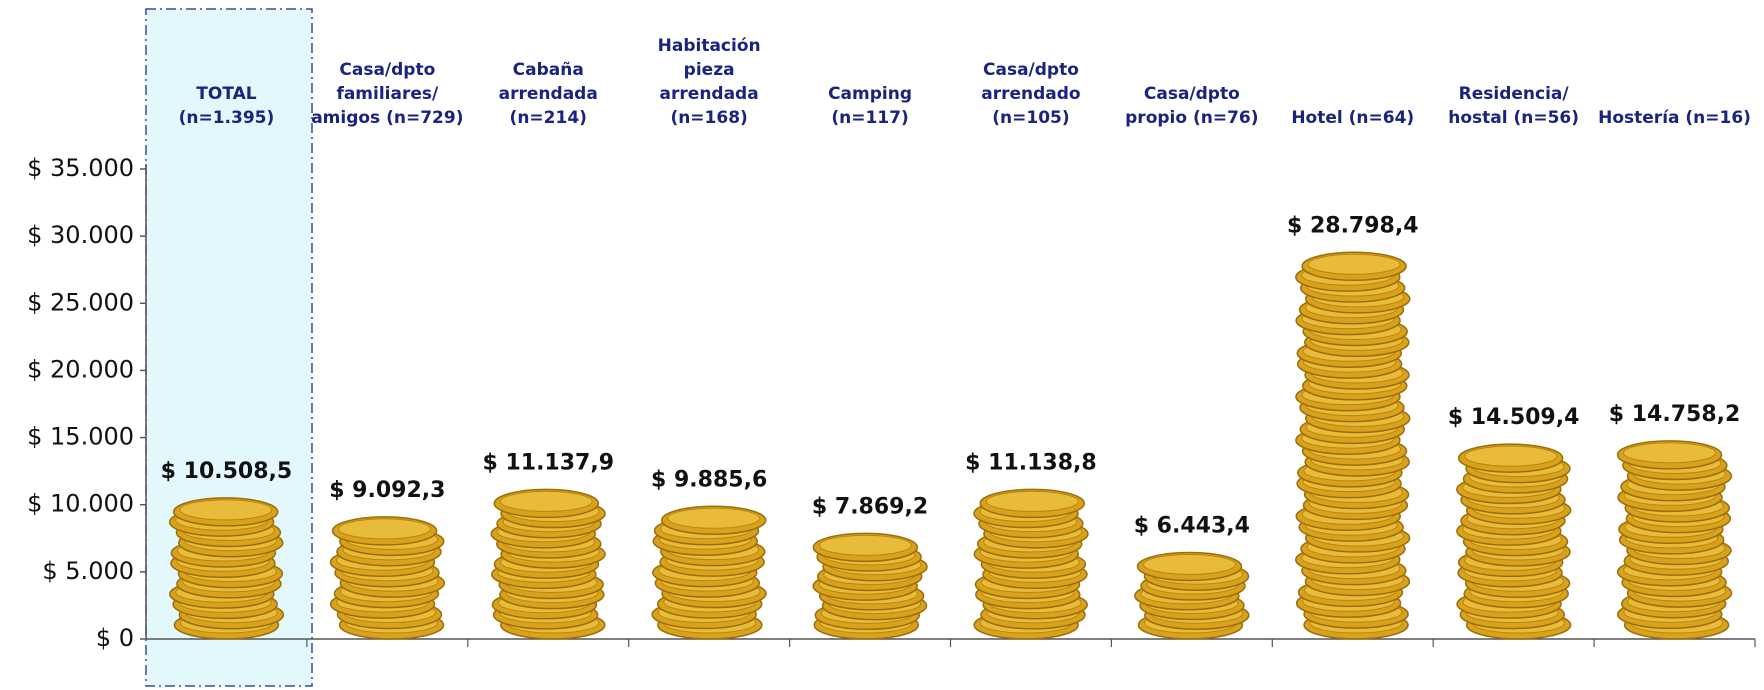 Image resolution: width=1764 pixels, height=690 pixels. Describe the element at coordinates (1674, 118) in the screenshot. I see `x-tick-label: Hostería (n=16)` at that location.